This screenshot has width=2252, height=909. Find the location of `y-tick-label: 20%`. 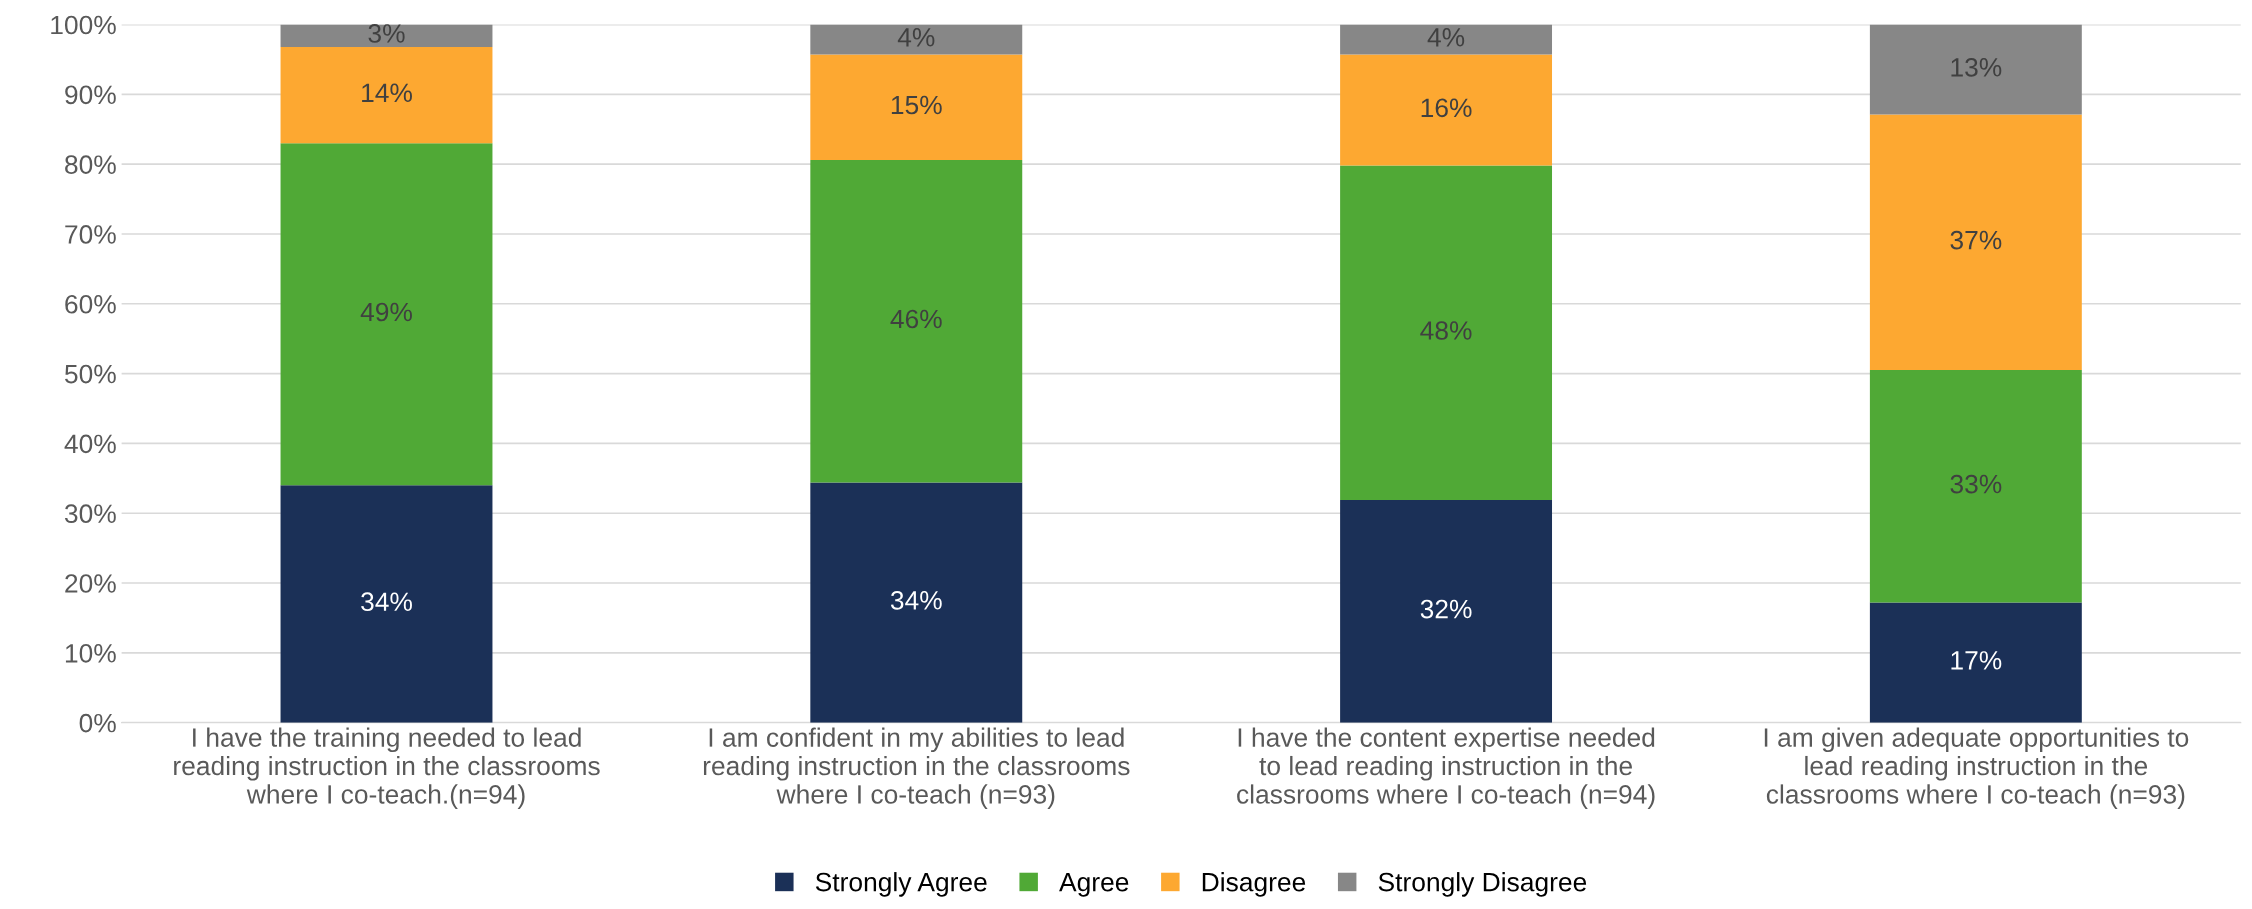

y-tick-label: 20% is located at coordinates (90, 583).